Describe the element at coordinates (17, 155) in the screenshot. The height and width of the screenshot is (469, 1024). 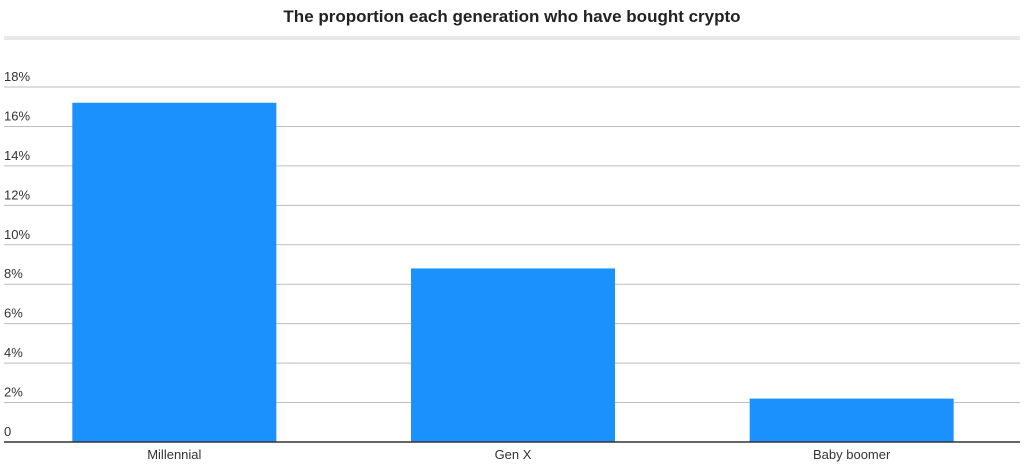
I see `y-tick-label: 14%` at that location.